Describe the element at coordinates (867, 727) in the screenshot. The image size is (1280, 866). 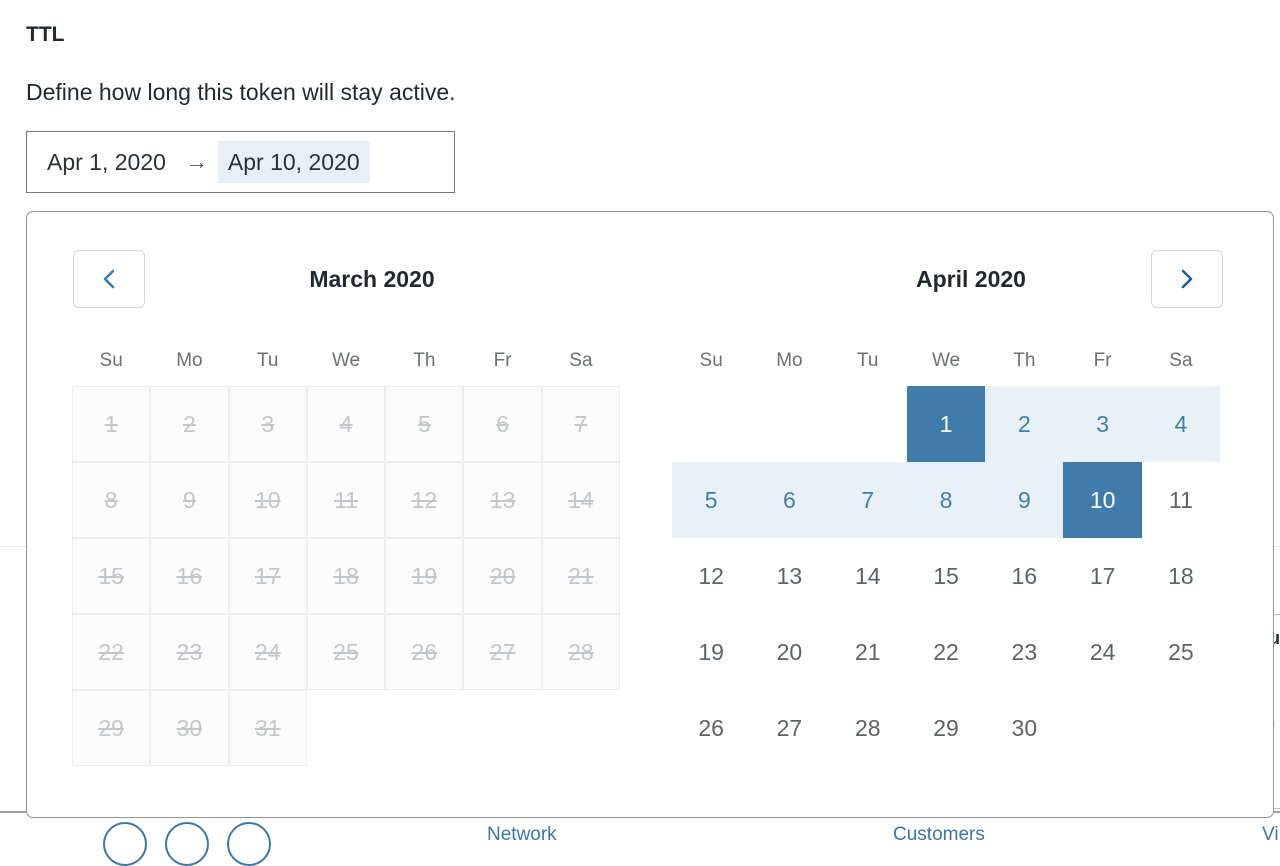
I see `day-cell-28: 28` at that location.